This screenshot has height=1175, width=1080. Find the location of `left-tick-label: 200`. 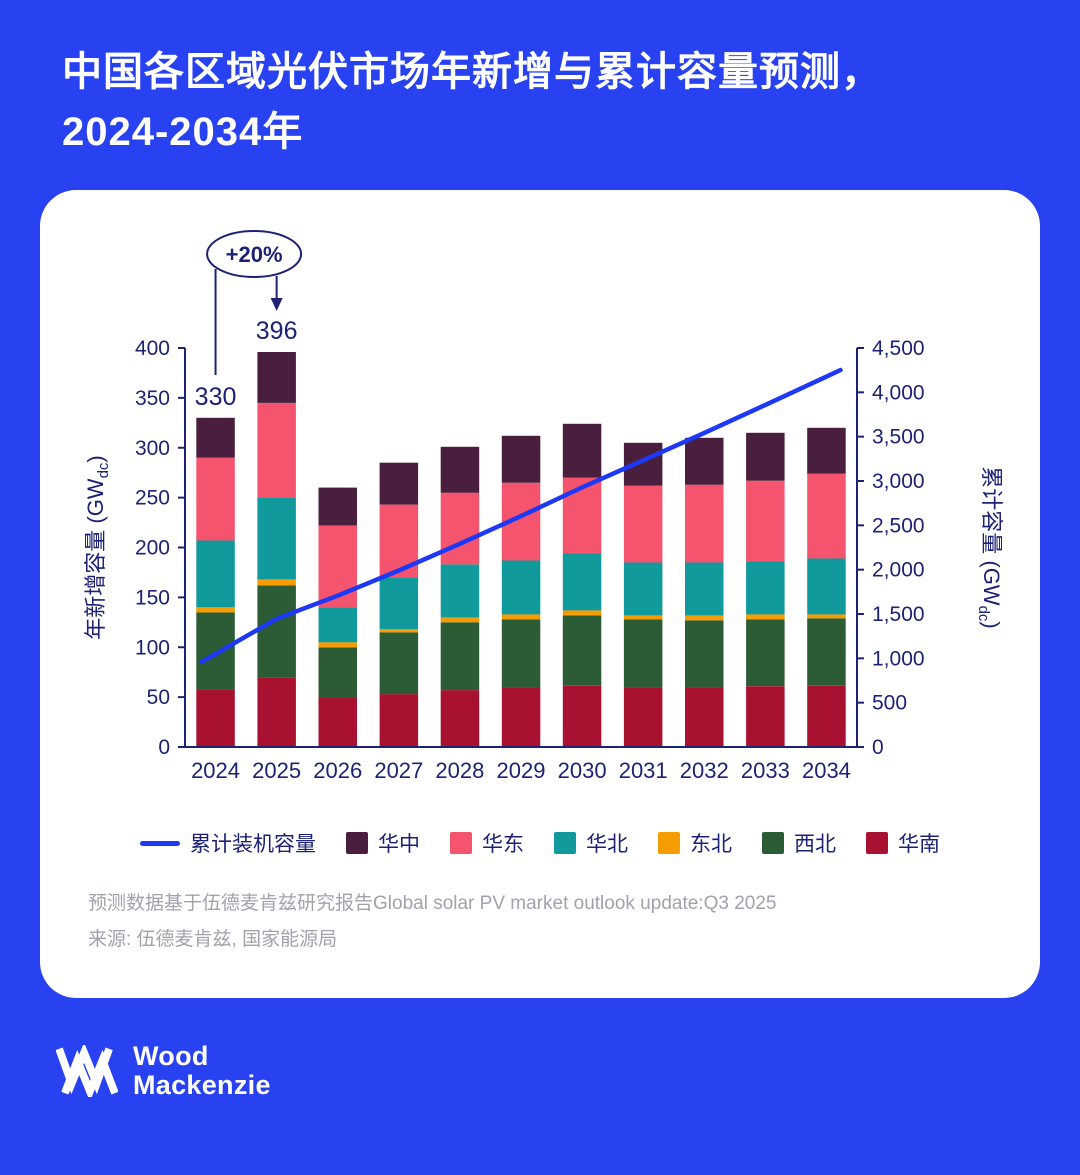

left-tick-label: 200 is located at coordinates (152, 548).